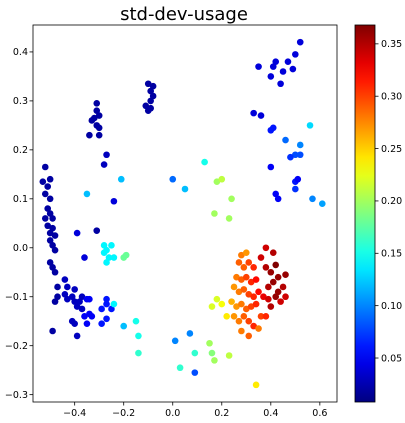 This screenshot has width=405, height=423. What do you see at coordinates (20, 150) in the screenshot?
I see `y-tick-label: 0.2` at bounding box center [20, 150].